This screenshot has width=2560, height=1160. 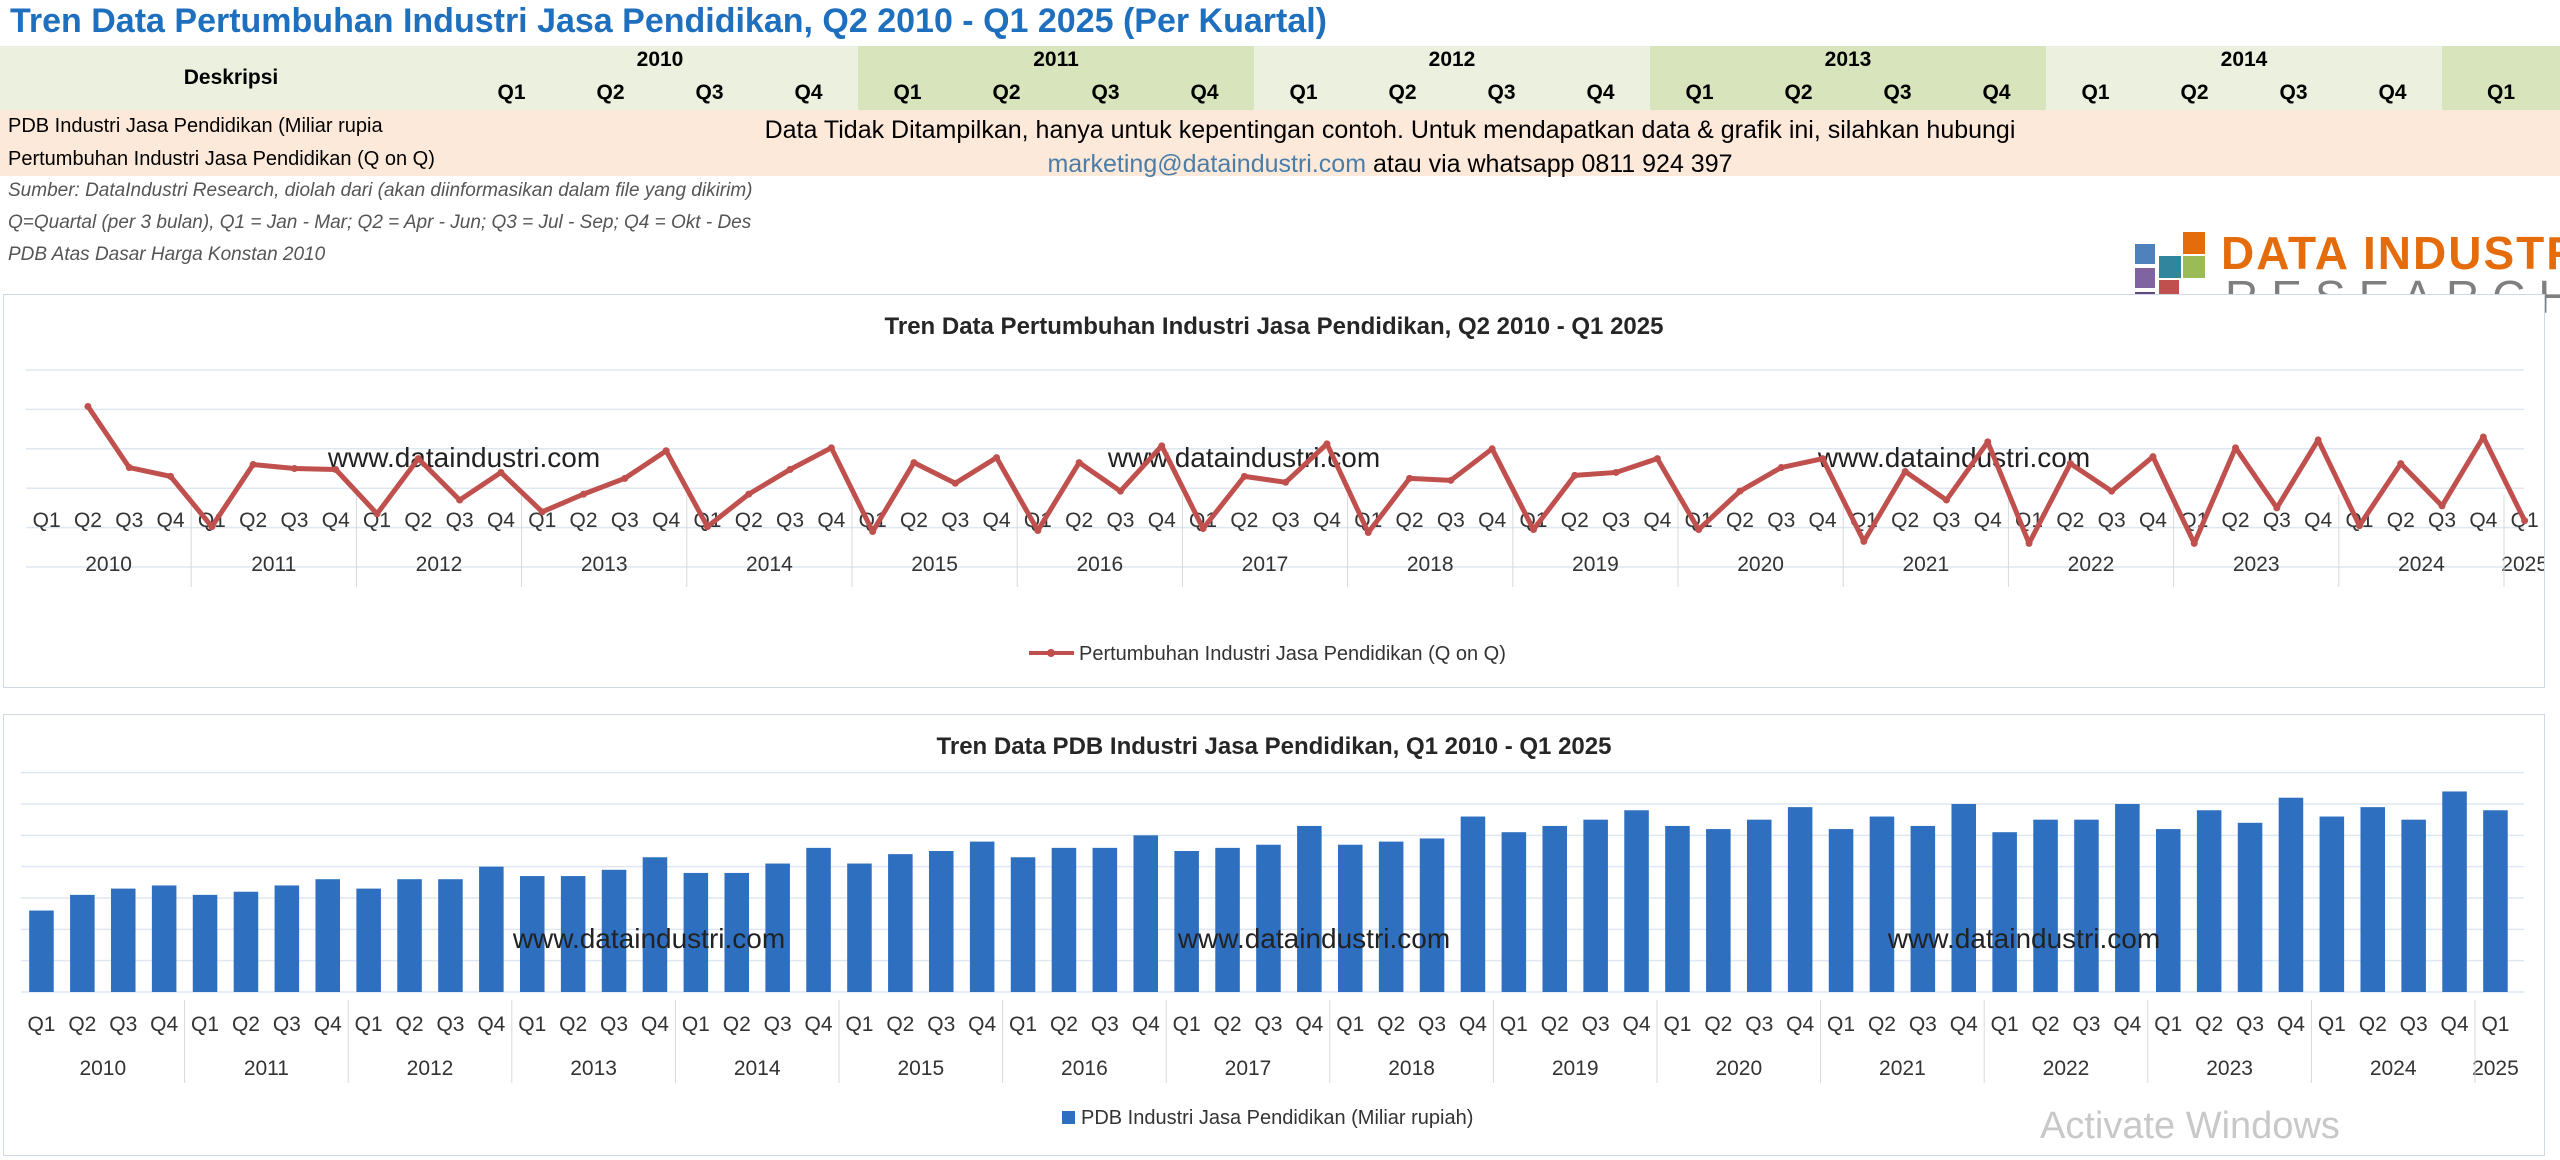 What do you see at coordinates (2495, 1068) in the screenshot?
I see `x-year-label: 2025` at bounding box center [2495, 1068].